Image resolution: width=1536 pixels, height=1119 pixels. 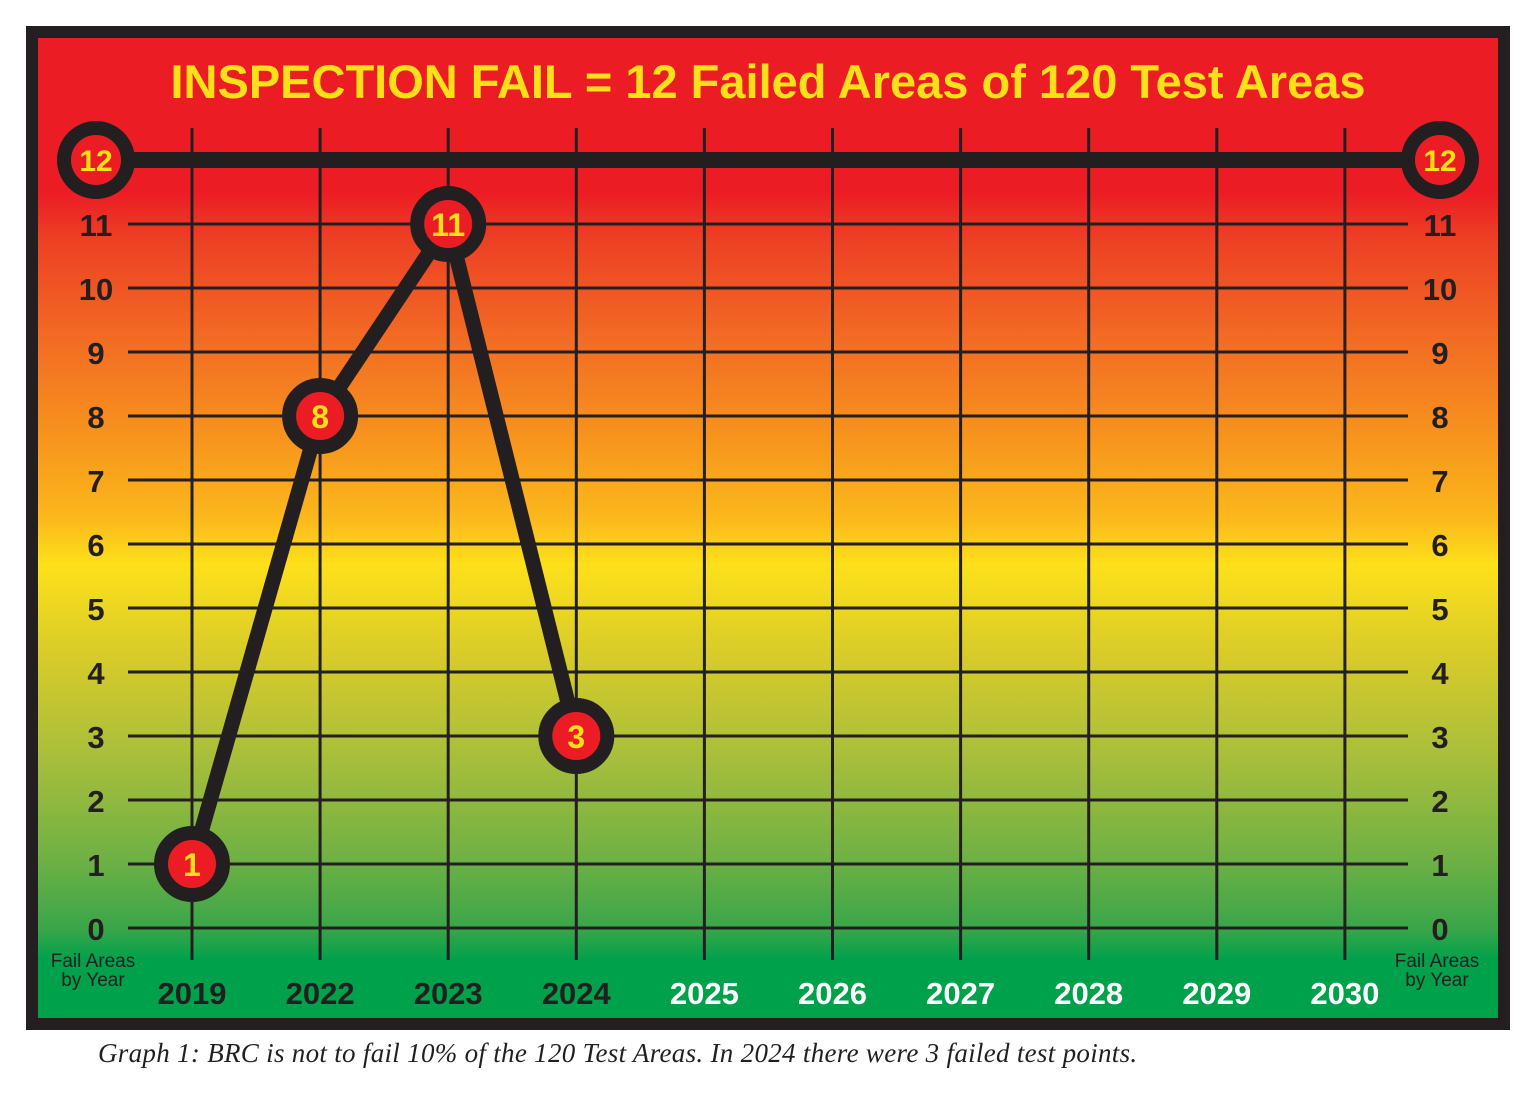 What do you see at coordinates (1440, 289) in the screenshot?
I see `y-tick-label-right: 10` at bounding box center [1440, 289].